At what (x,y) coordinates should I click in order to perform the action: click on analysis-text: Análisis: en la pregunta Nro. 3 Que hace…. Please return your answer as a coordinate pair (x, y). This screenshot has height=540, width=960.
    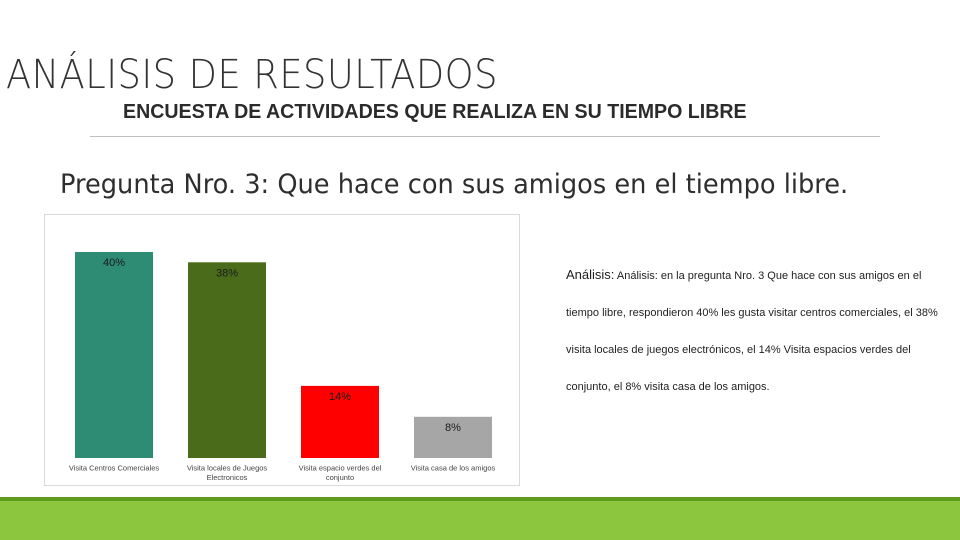
    Looking at the image, I should click on (752, 331).